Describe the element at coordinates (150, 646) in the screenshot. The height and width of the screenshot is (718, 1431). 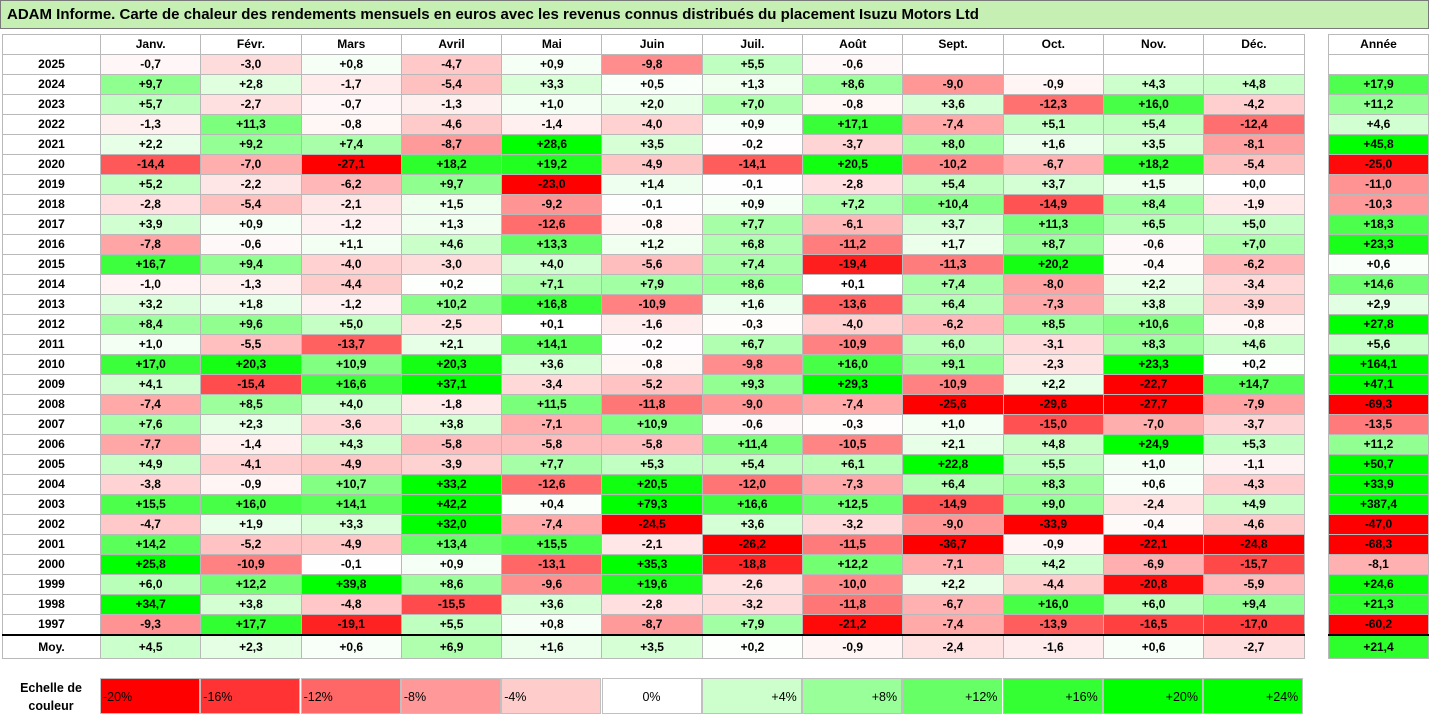
I see `average-cell: +4,5` at that location.